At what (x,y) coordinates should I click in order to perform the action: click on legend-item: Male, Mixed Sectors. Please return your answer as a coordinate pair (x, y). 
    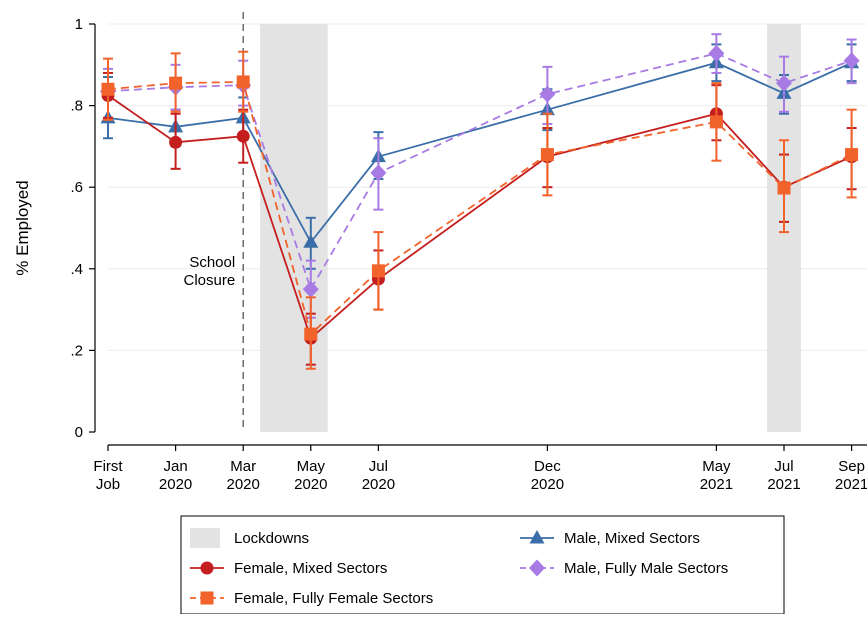
    Looking at the image, I should click on (610, 538).